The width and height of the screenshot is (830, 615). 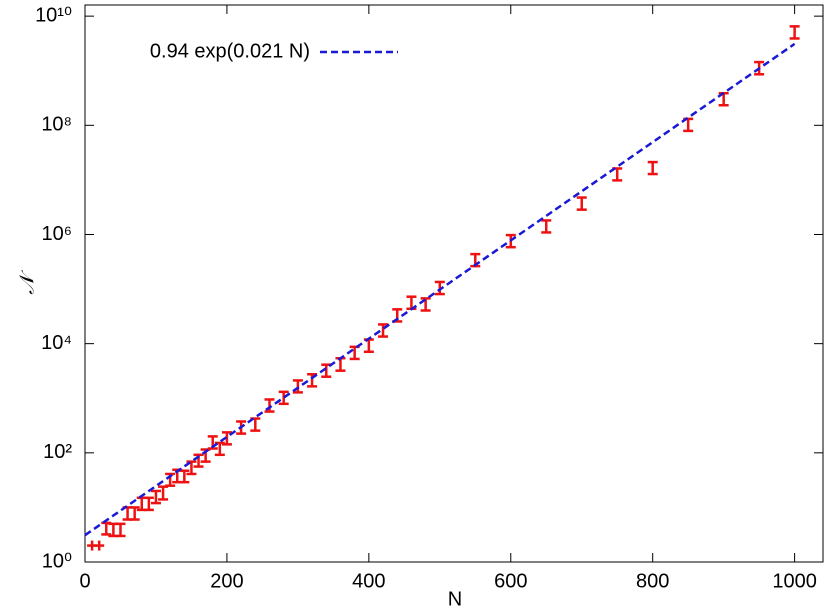 I want to click on y-tick-label: 10⁸, so click(x=56, y=125).